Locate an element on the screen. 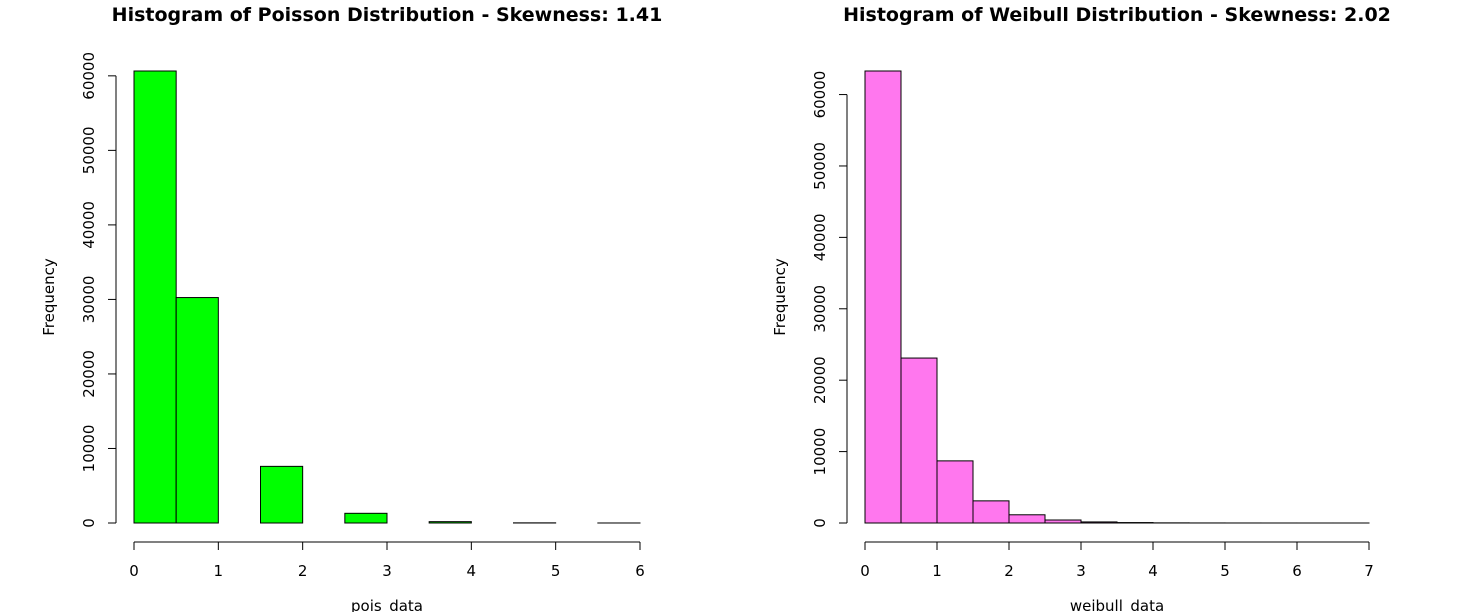 This screenshot has width=1470, height=612. weibull-y-tick-label: 60000 is located at coordinates (820, 95).